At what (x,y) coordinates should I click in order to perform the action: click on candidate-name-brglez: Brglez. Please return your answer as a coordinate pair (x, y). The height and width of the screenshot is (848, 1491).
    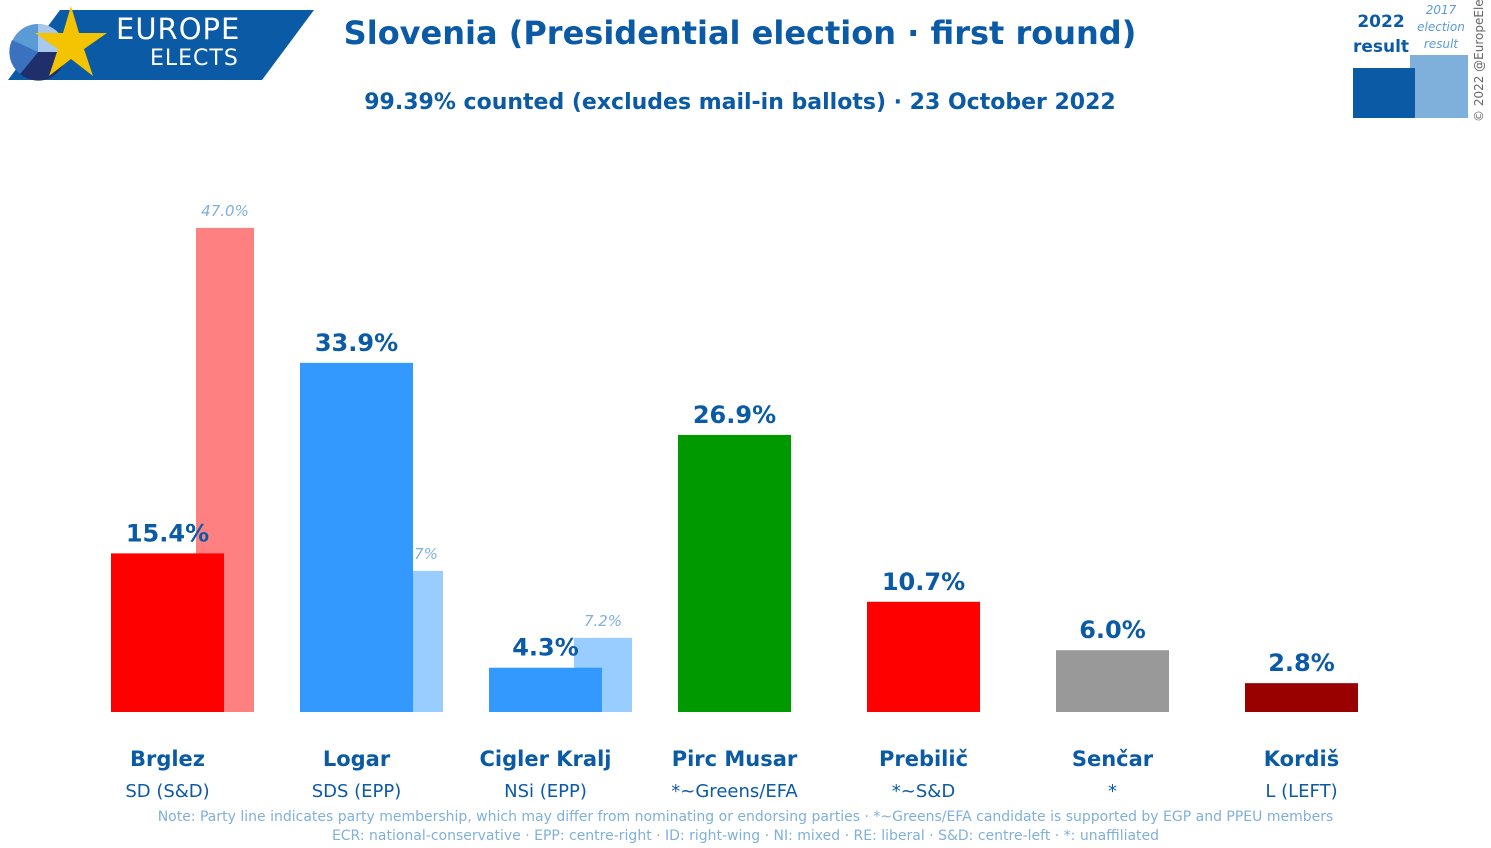
    Looking at the image, I should click on (167, 759).